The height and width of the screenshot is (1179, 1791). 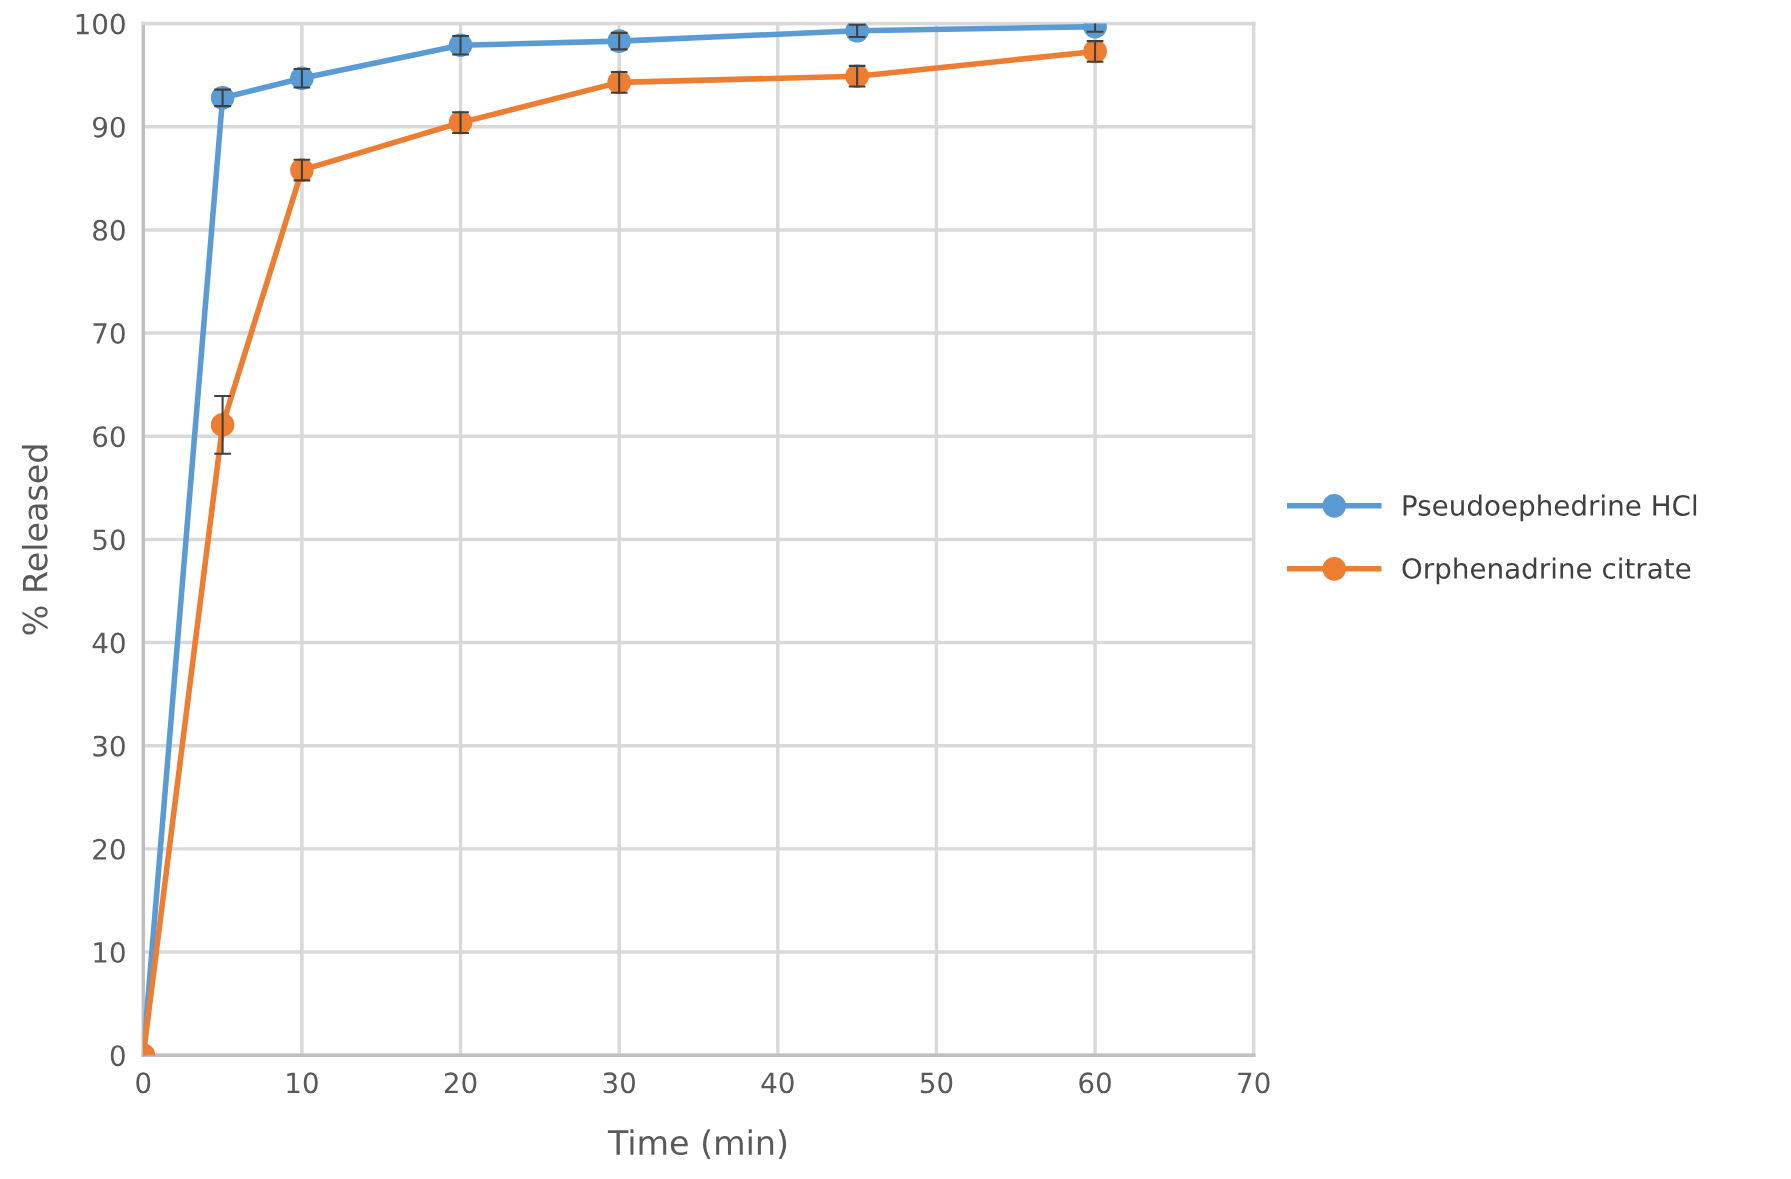 What do you see at coordinates (109, 746) in the screenshot?
I see `y-tick-label: 30` at bounding box center [109, 746].